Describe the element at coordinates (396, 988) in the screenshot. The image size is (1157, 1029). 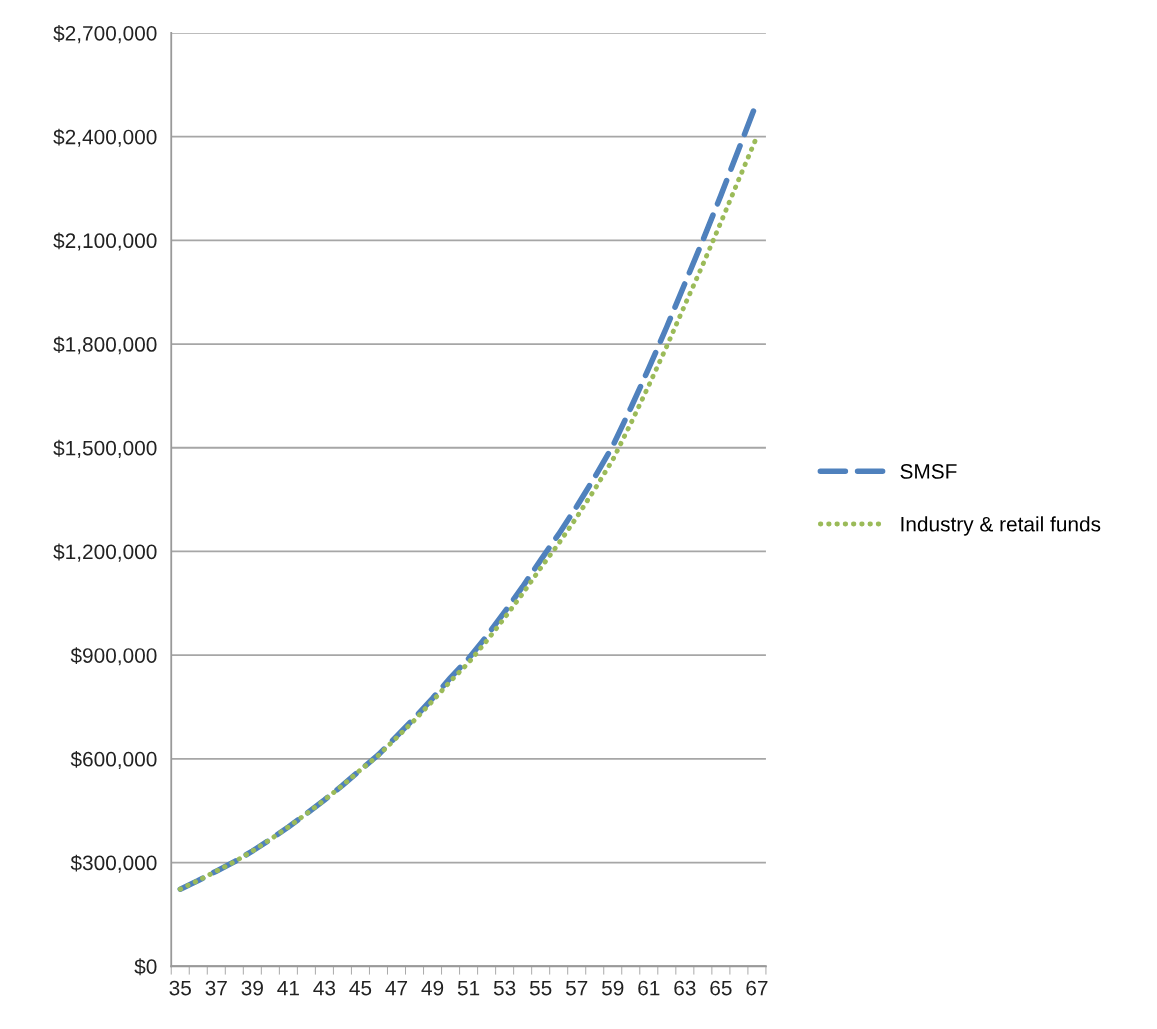
I see `x-tick-label: 47` at that location.